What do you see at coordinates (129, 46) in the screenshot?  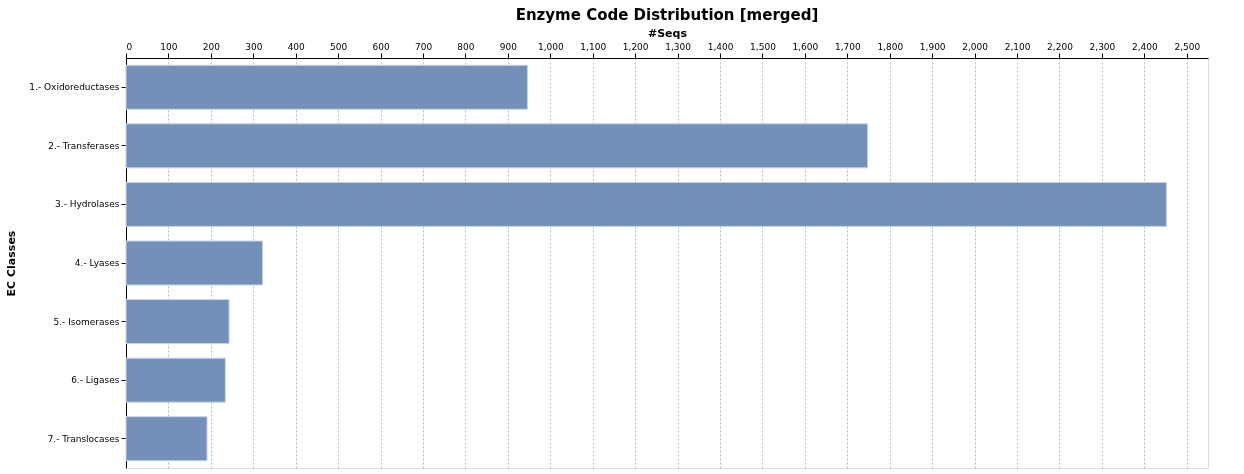 I see `x-tick-label: 0` at bounding box center [129, 46].